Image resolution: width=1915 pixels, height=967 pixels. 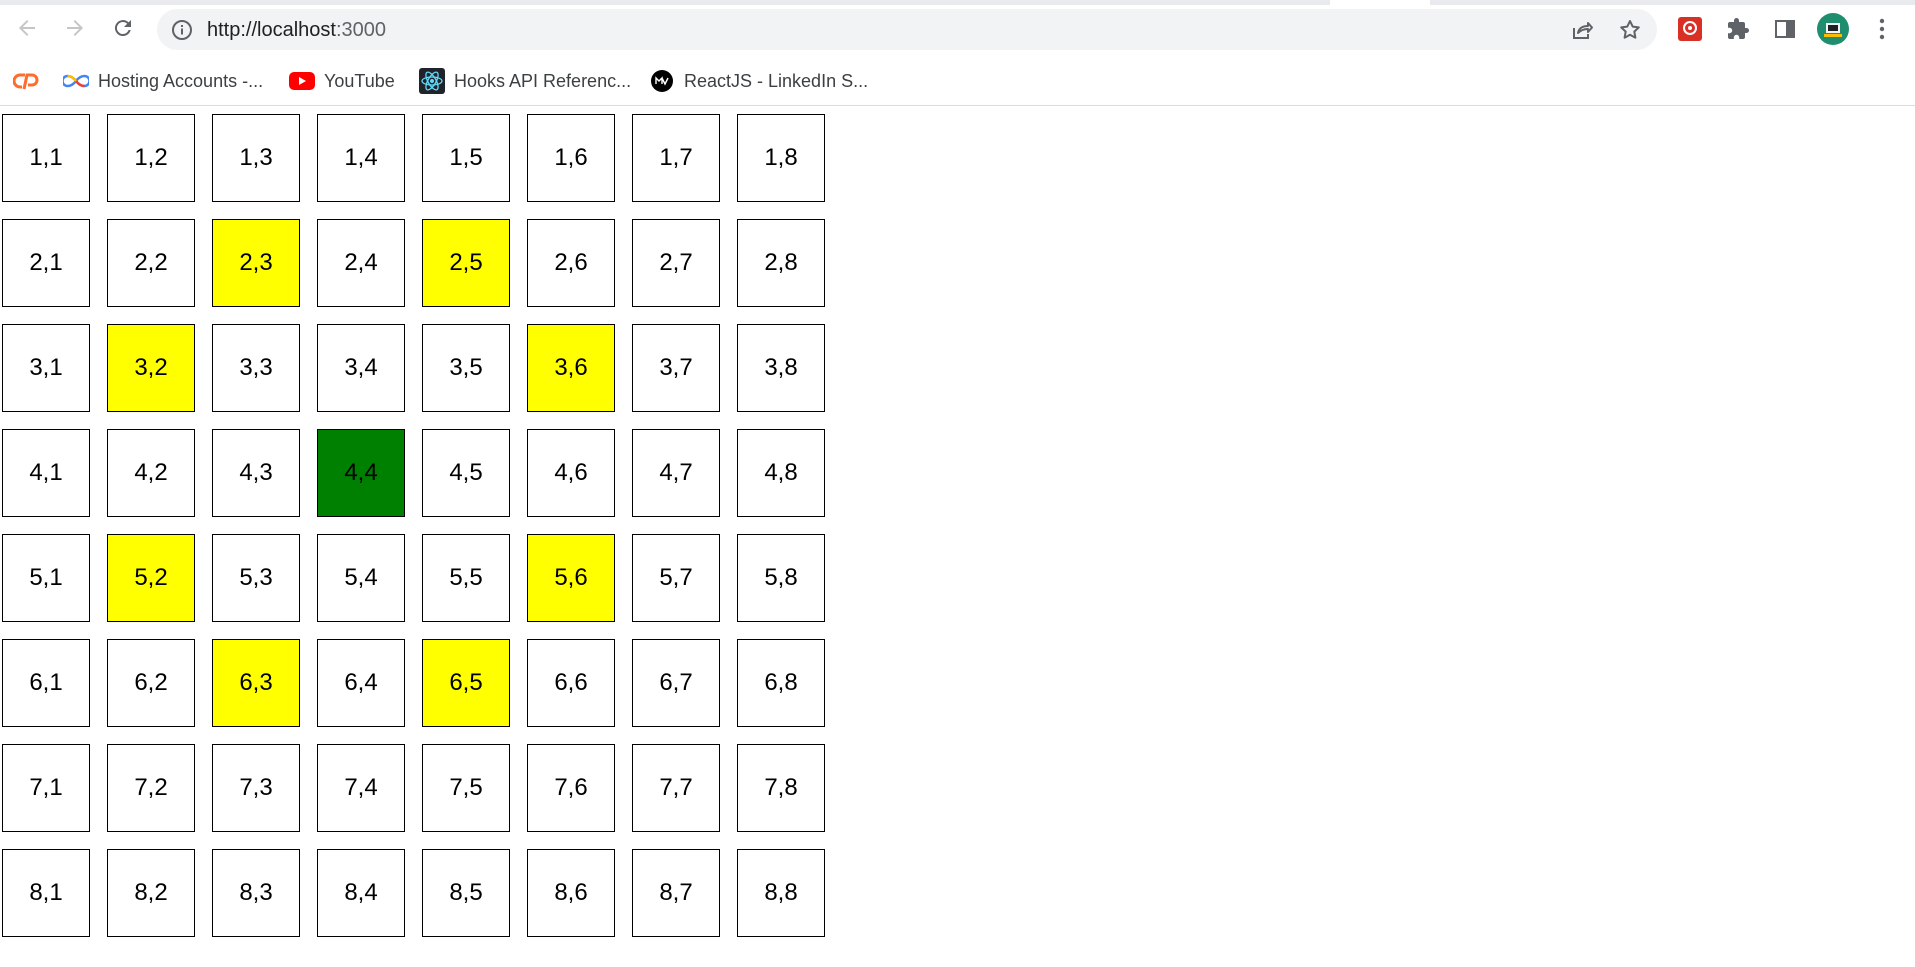 What do you see at coordinates (151, 158) in the screenshot?
I see `board-cell: 1,2` at bounding box center [151, 158].